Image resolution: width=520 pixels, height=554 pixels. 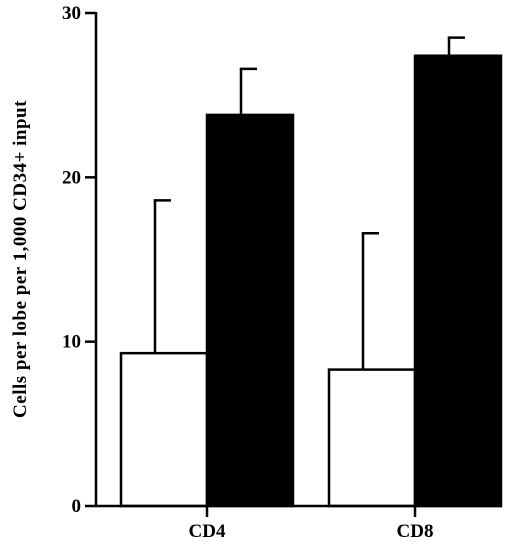 I want to click on y-tick-label: 30, so click(x=71, y=13).